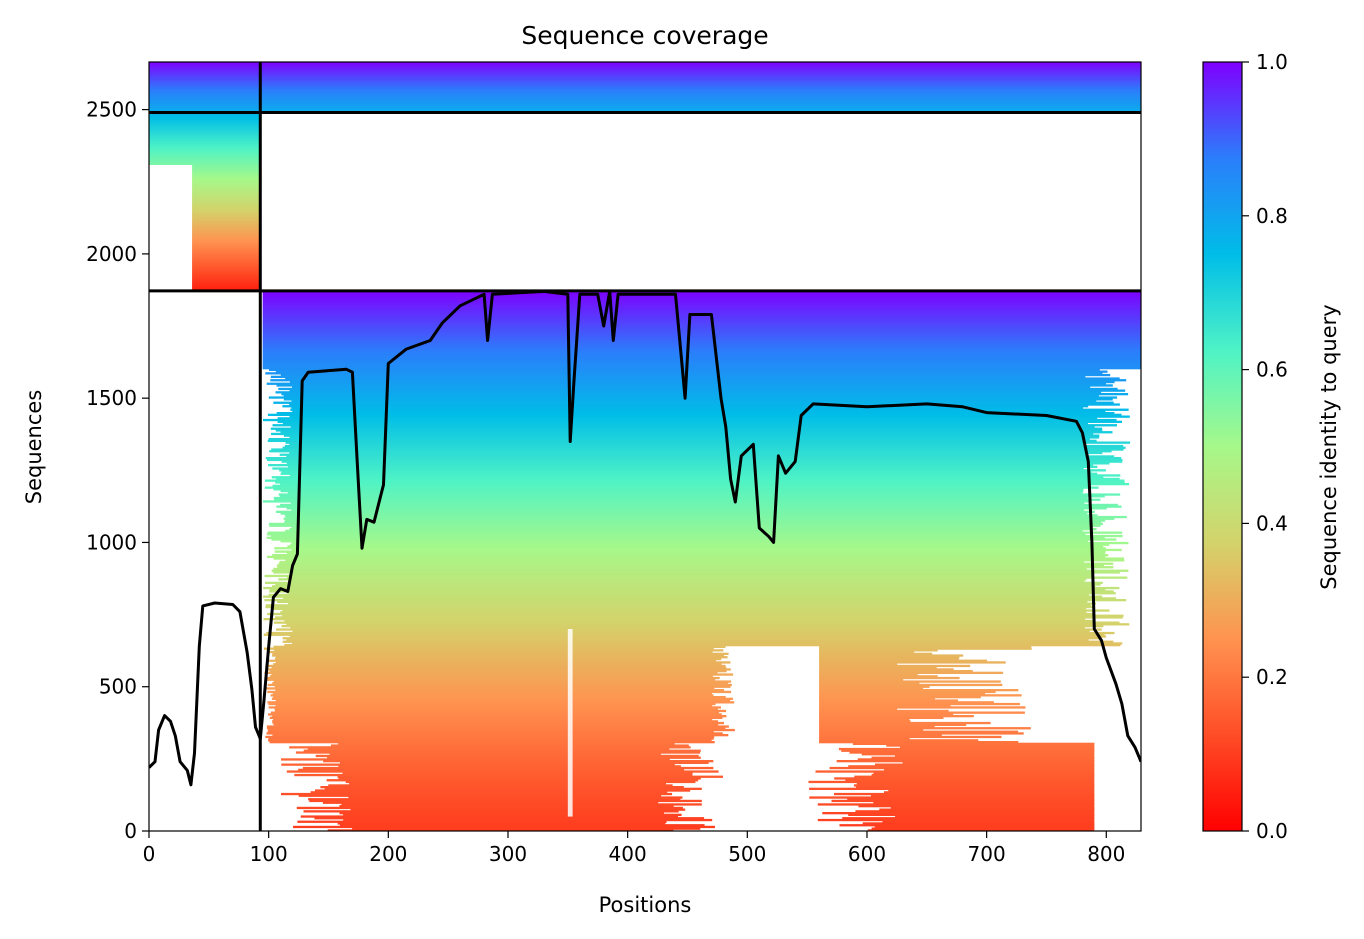  I want to click on y-tick-label-0: 0, so click(130, 831).